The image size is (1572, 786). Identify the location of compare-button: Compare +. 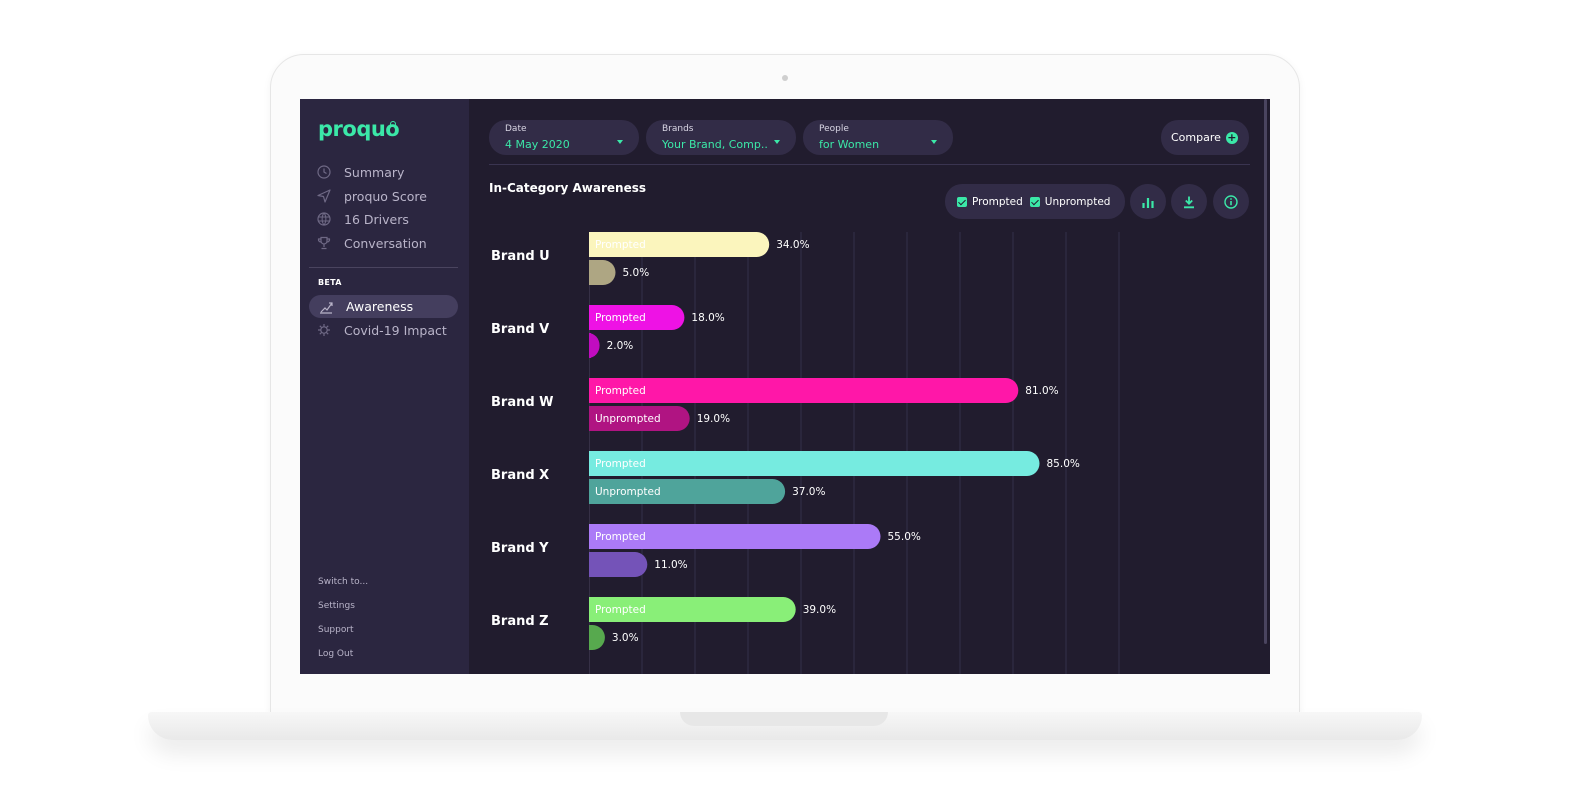
(1205, 137).